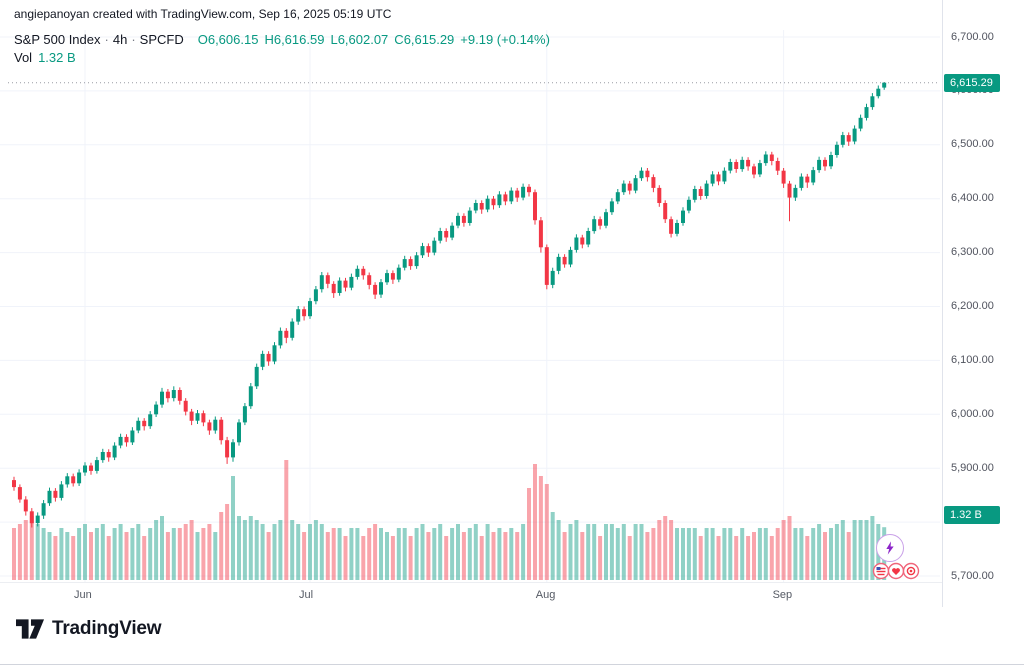  What do you see at coordinates (972, 515) in the screenshot?
I see `last-volume-badge: 1.32 B` at bounding box center [972, 515].